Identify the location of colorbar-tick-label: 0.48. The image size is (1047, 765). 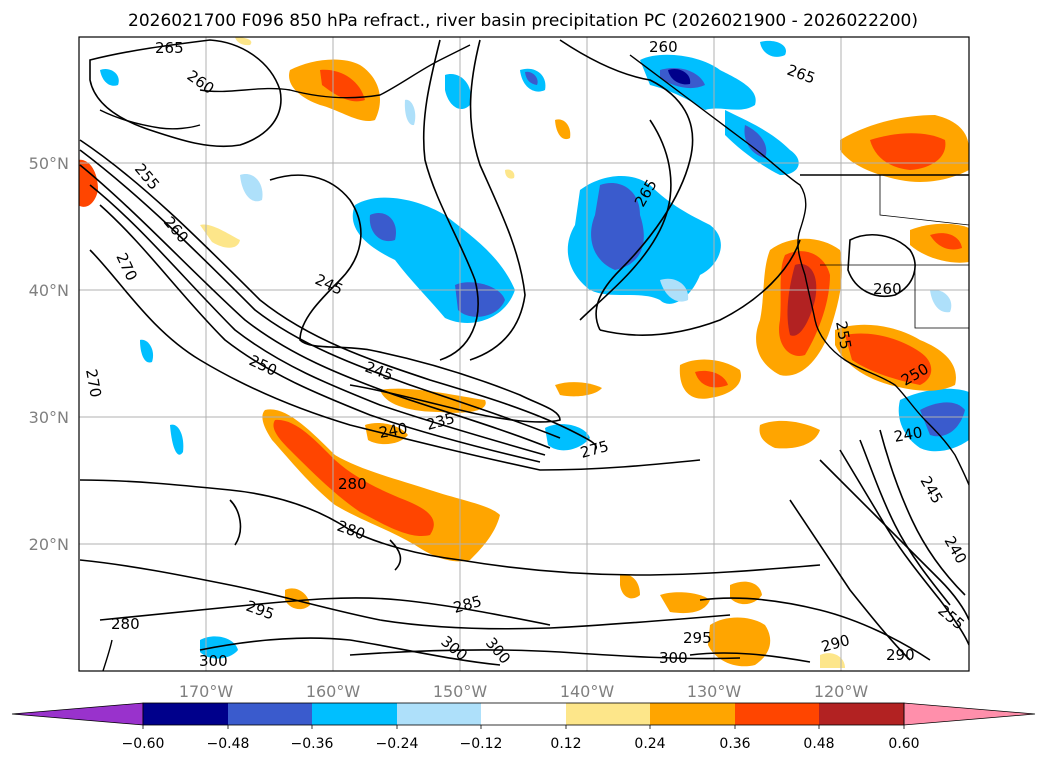
(818, 744).